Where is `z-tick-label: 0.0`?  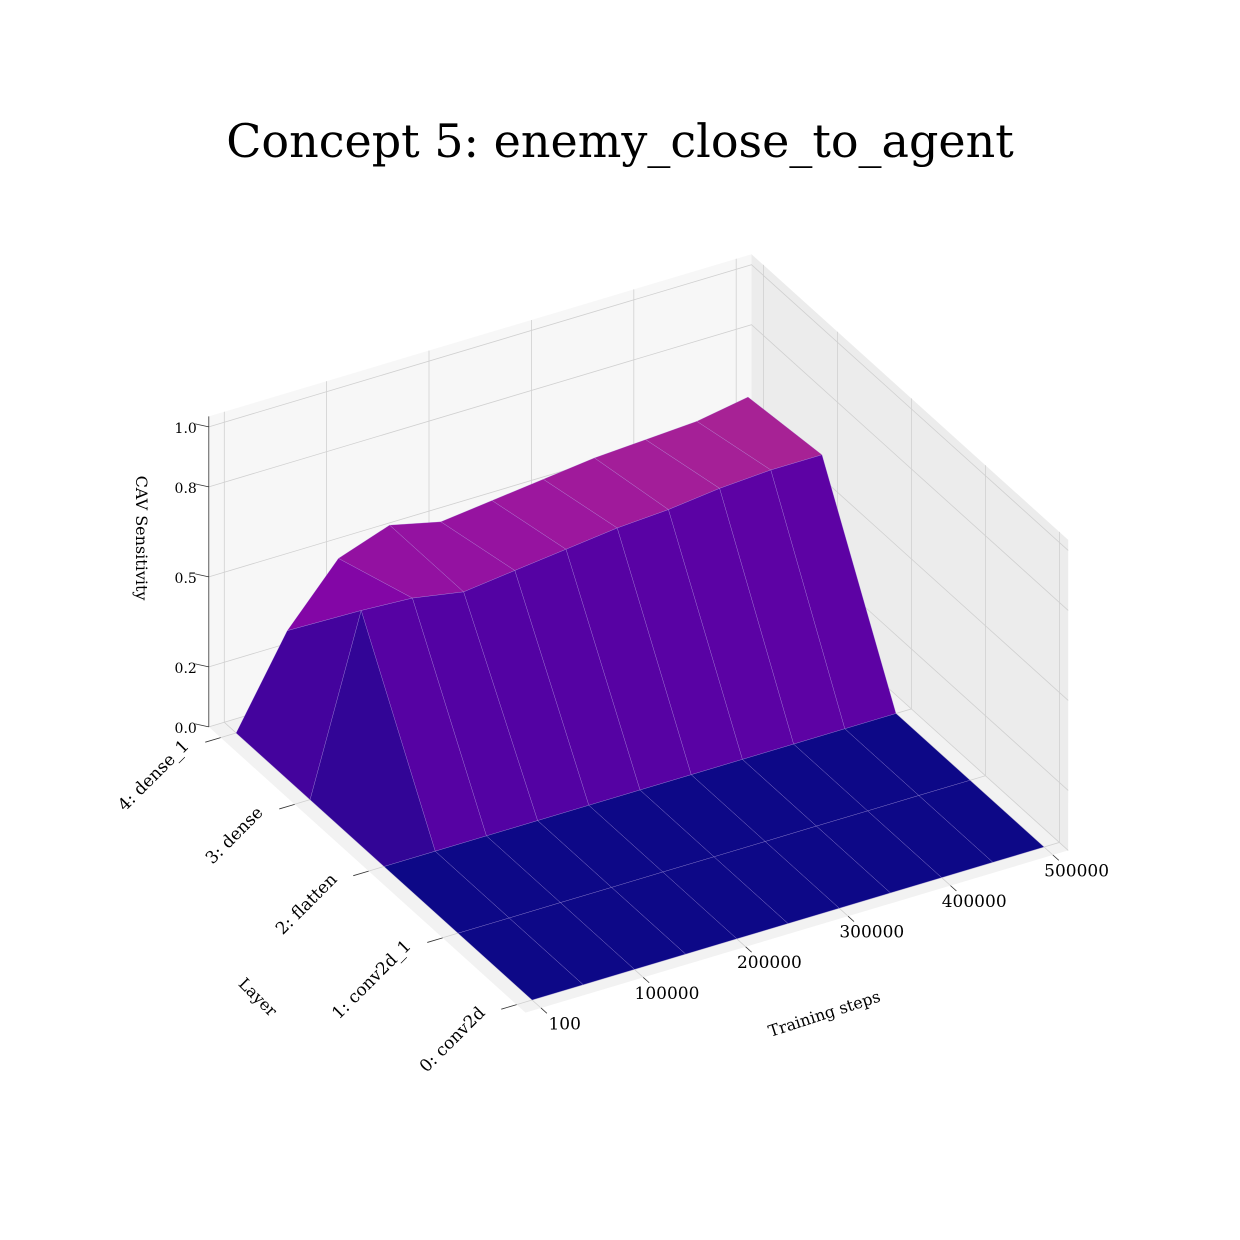
z-tick-label: 0.0 is located at coordinates (186, 729).